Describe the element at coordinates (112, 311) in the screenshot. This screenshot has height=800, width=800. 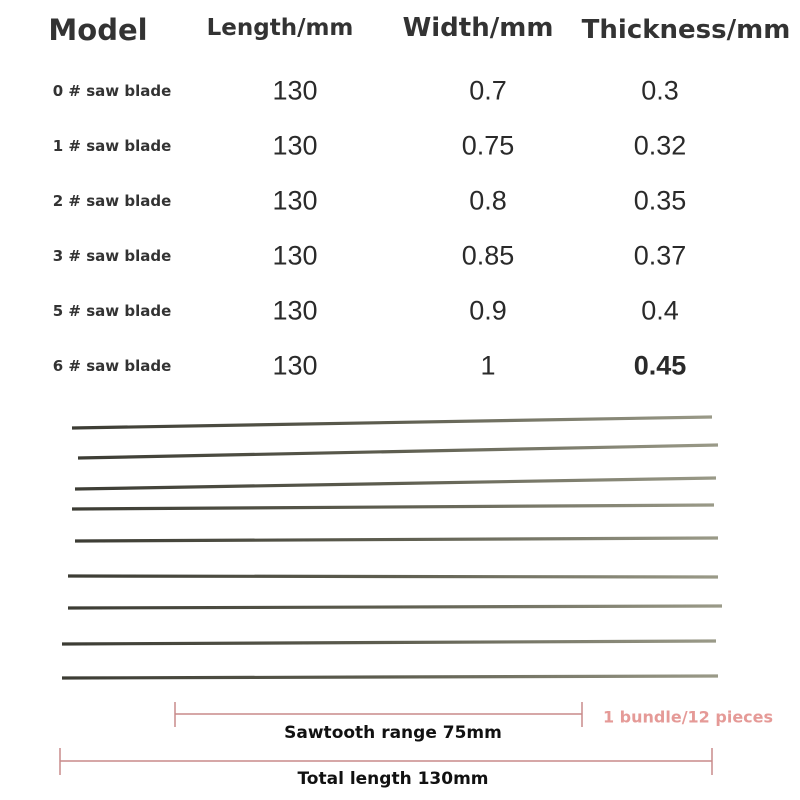
I see `cell-model: 5 # saw blade` at that location.